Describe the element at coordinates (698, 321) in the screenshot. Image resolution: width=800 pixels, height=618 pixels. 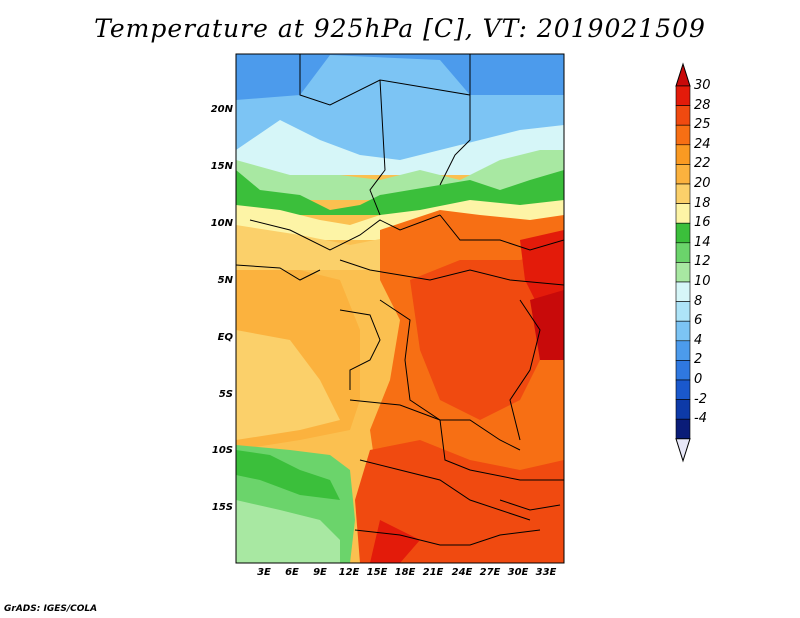
I see `colorbar-level-label: 6` at that location.